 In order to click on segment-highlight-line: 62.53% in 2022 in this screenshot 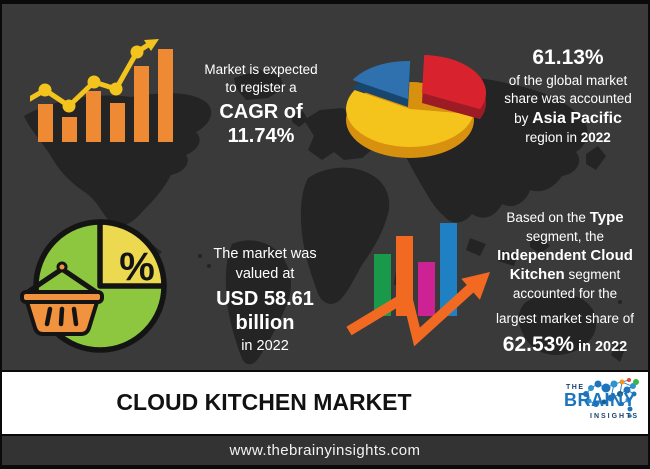, I will do `click(564, 345)`.